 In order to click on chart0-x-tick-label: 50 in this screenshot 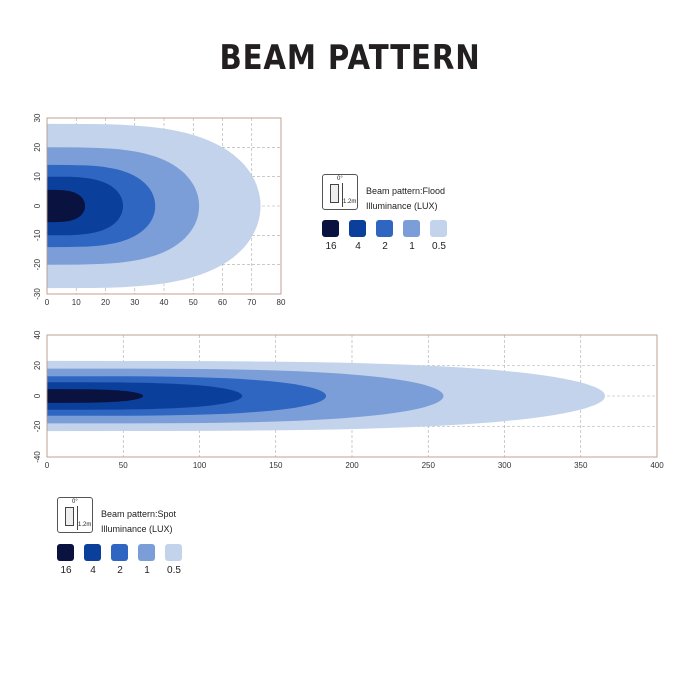, I will do `click(193, 302)`.